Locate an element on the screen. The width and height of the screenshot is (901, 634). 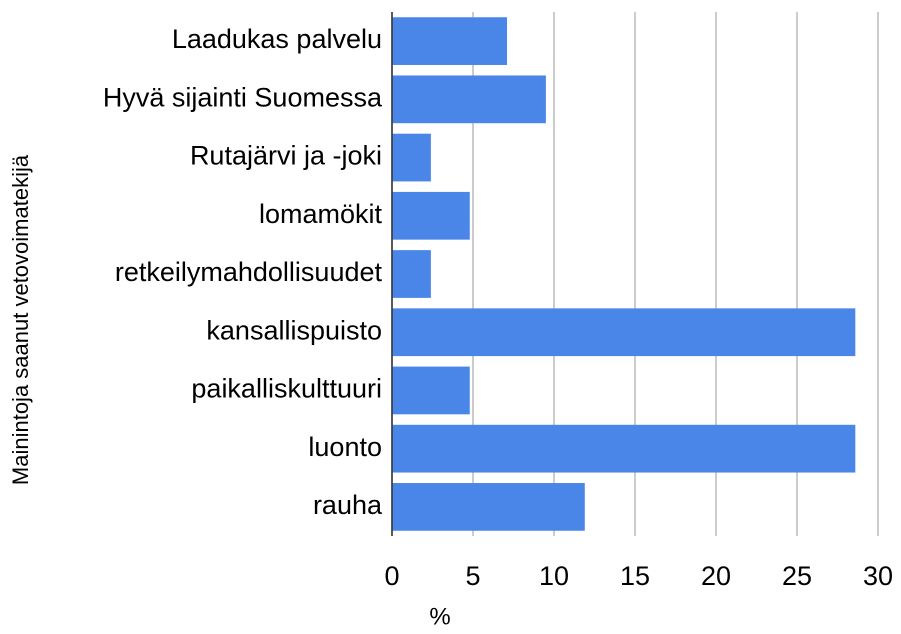
x-tick-label: 5 is located at coordinates (472, 576).